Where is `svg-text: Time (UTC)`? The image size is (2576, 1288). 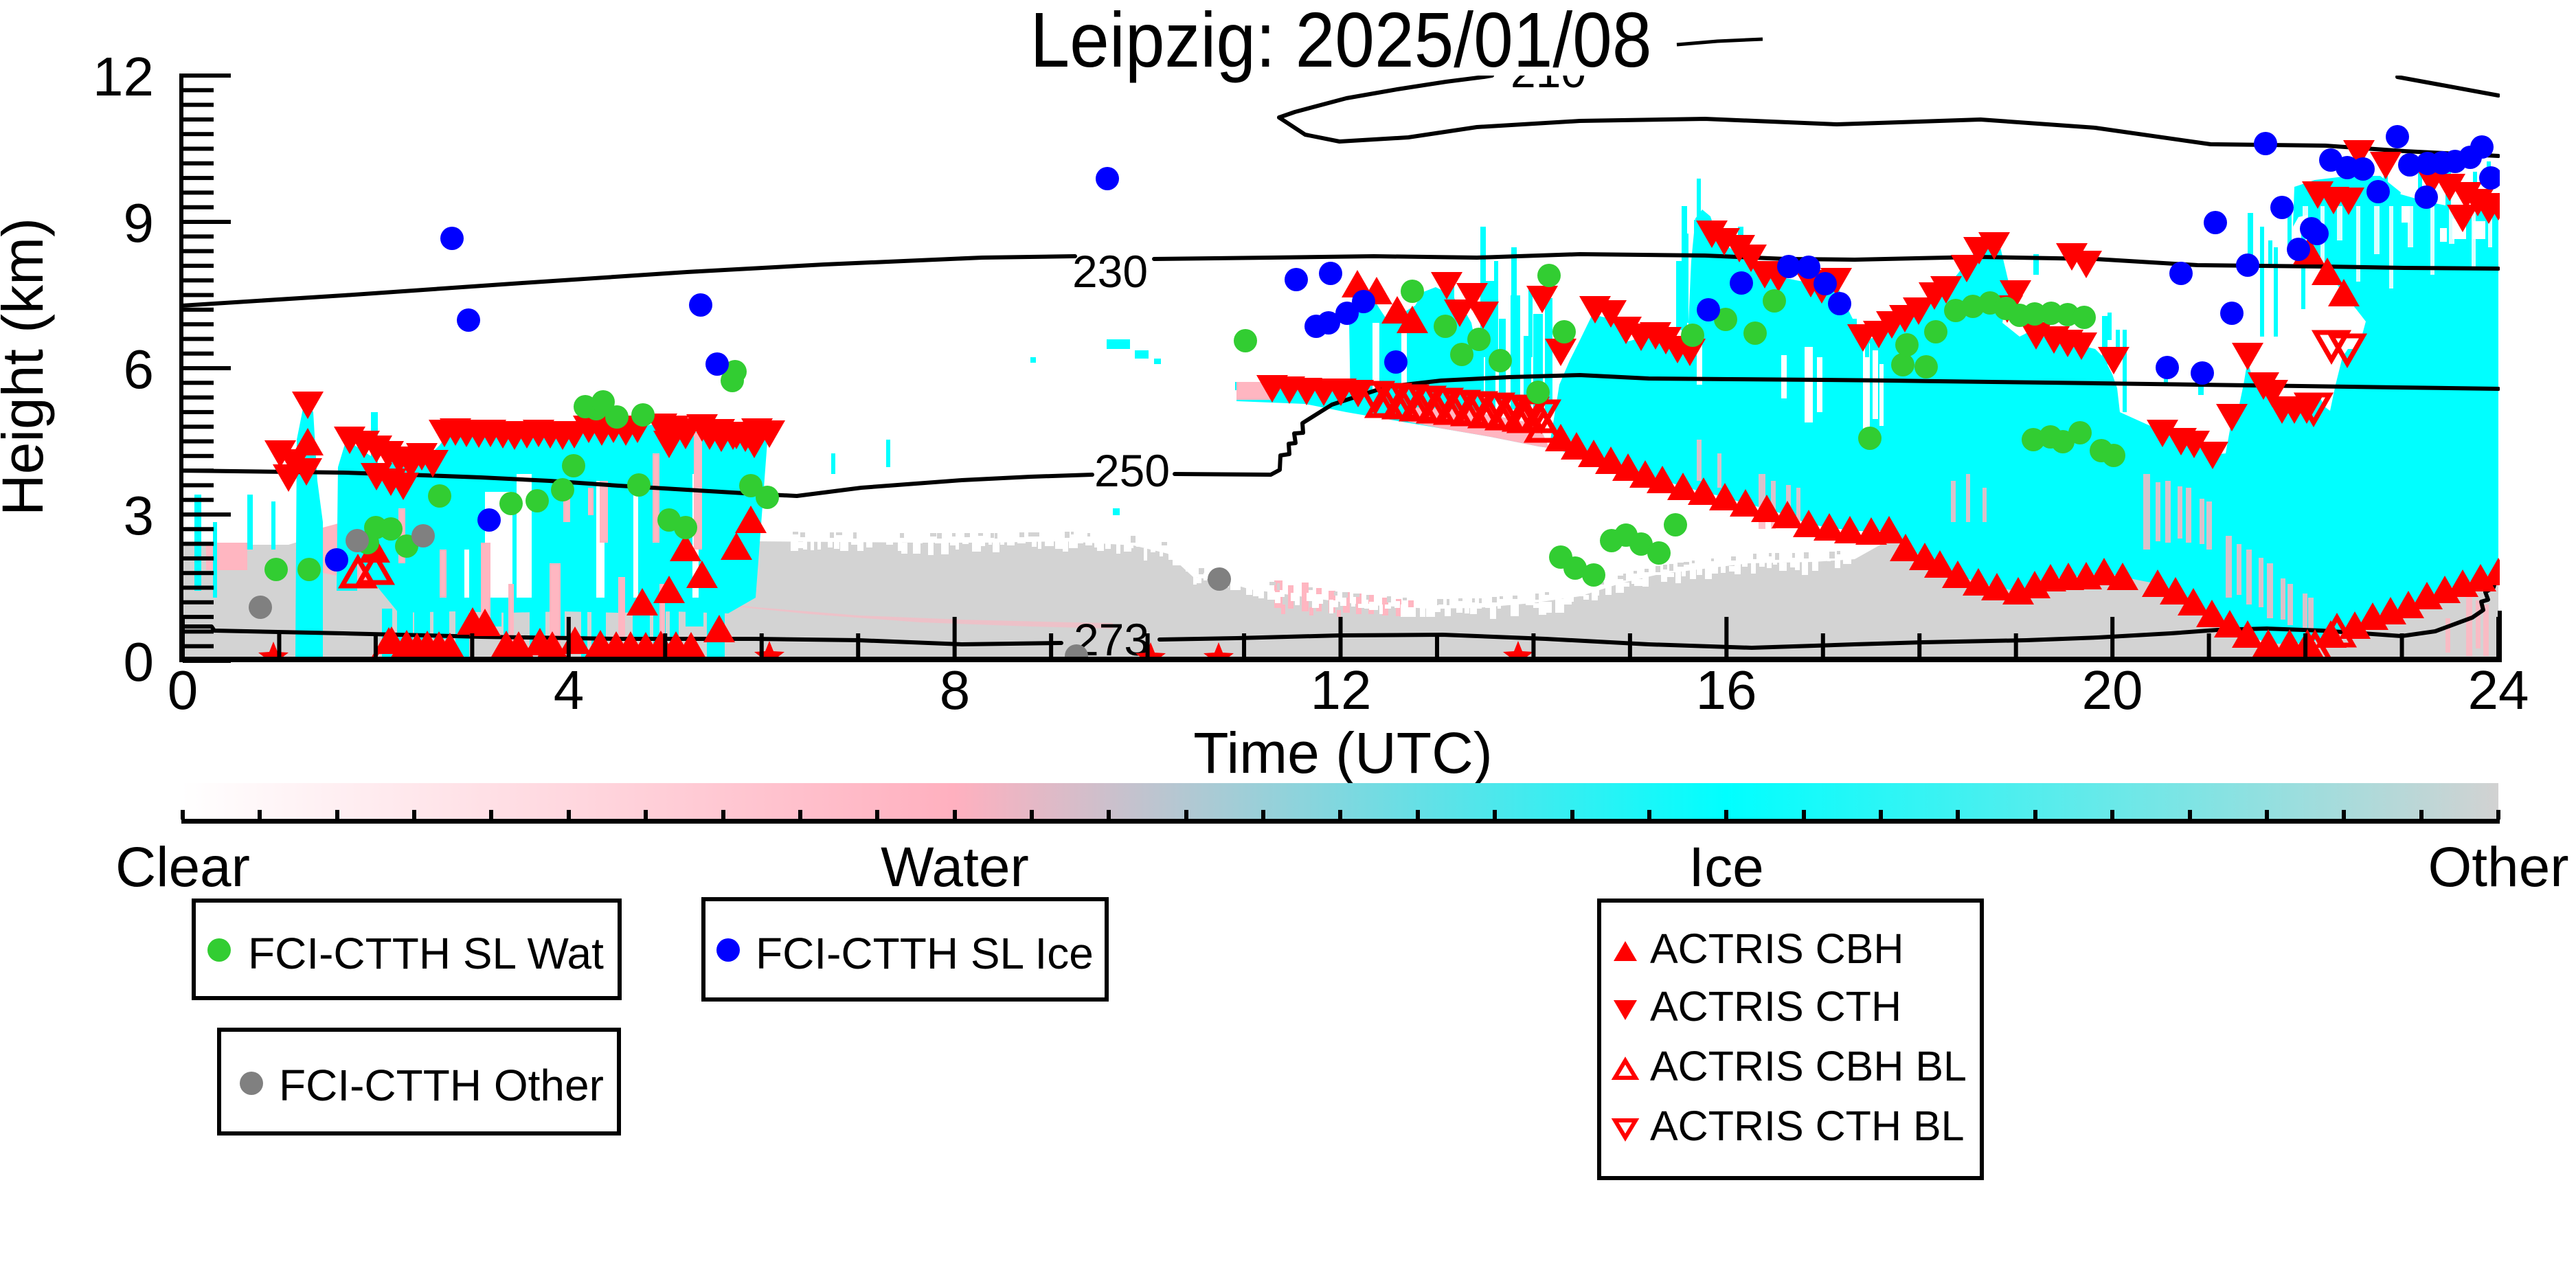
svg-text: Time (UTC) is located at coordinates (1342, 753).